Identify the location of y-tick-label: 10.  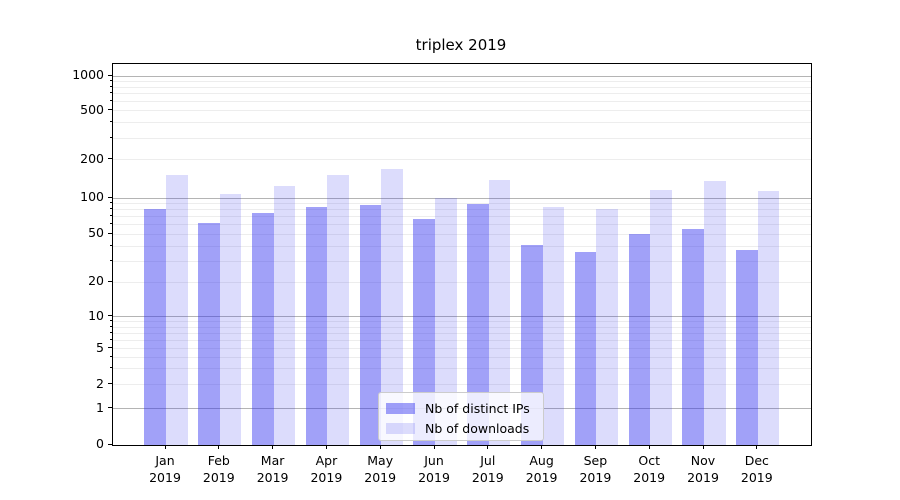
(96, 315).